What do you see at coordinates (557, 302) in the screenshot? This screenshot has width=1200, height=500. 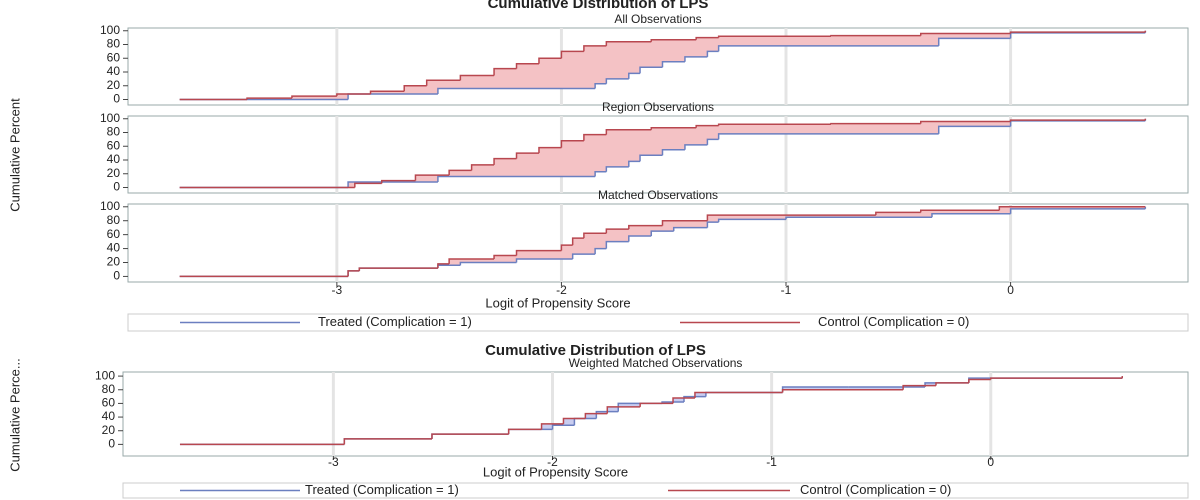 I see `x-axis-label: Logit of Propensity Score` at bounding box center [557, 302].